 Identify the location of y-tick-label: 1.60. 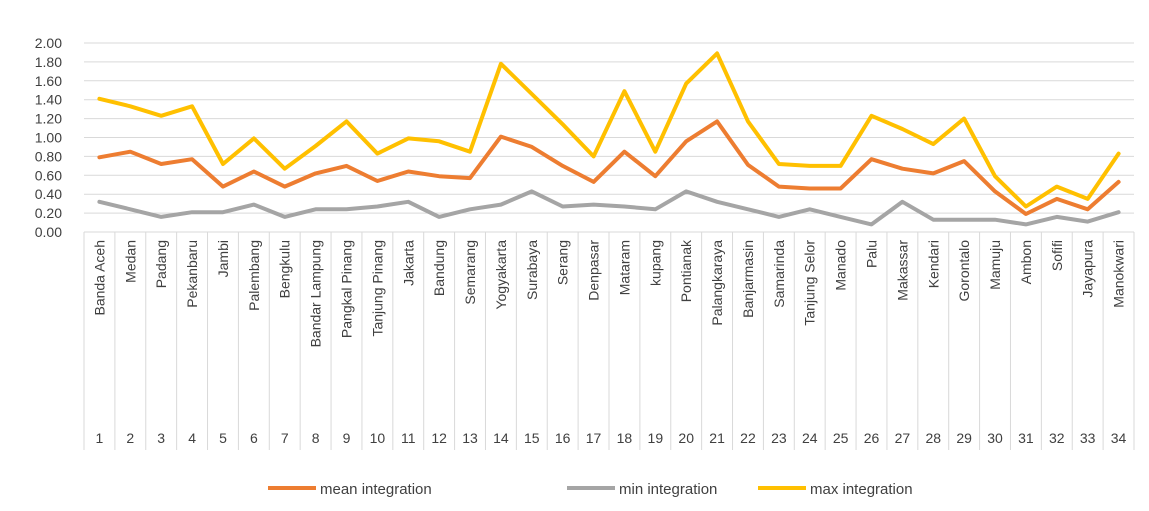
(48, 81).